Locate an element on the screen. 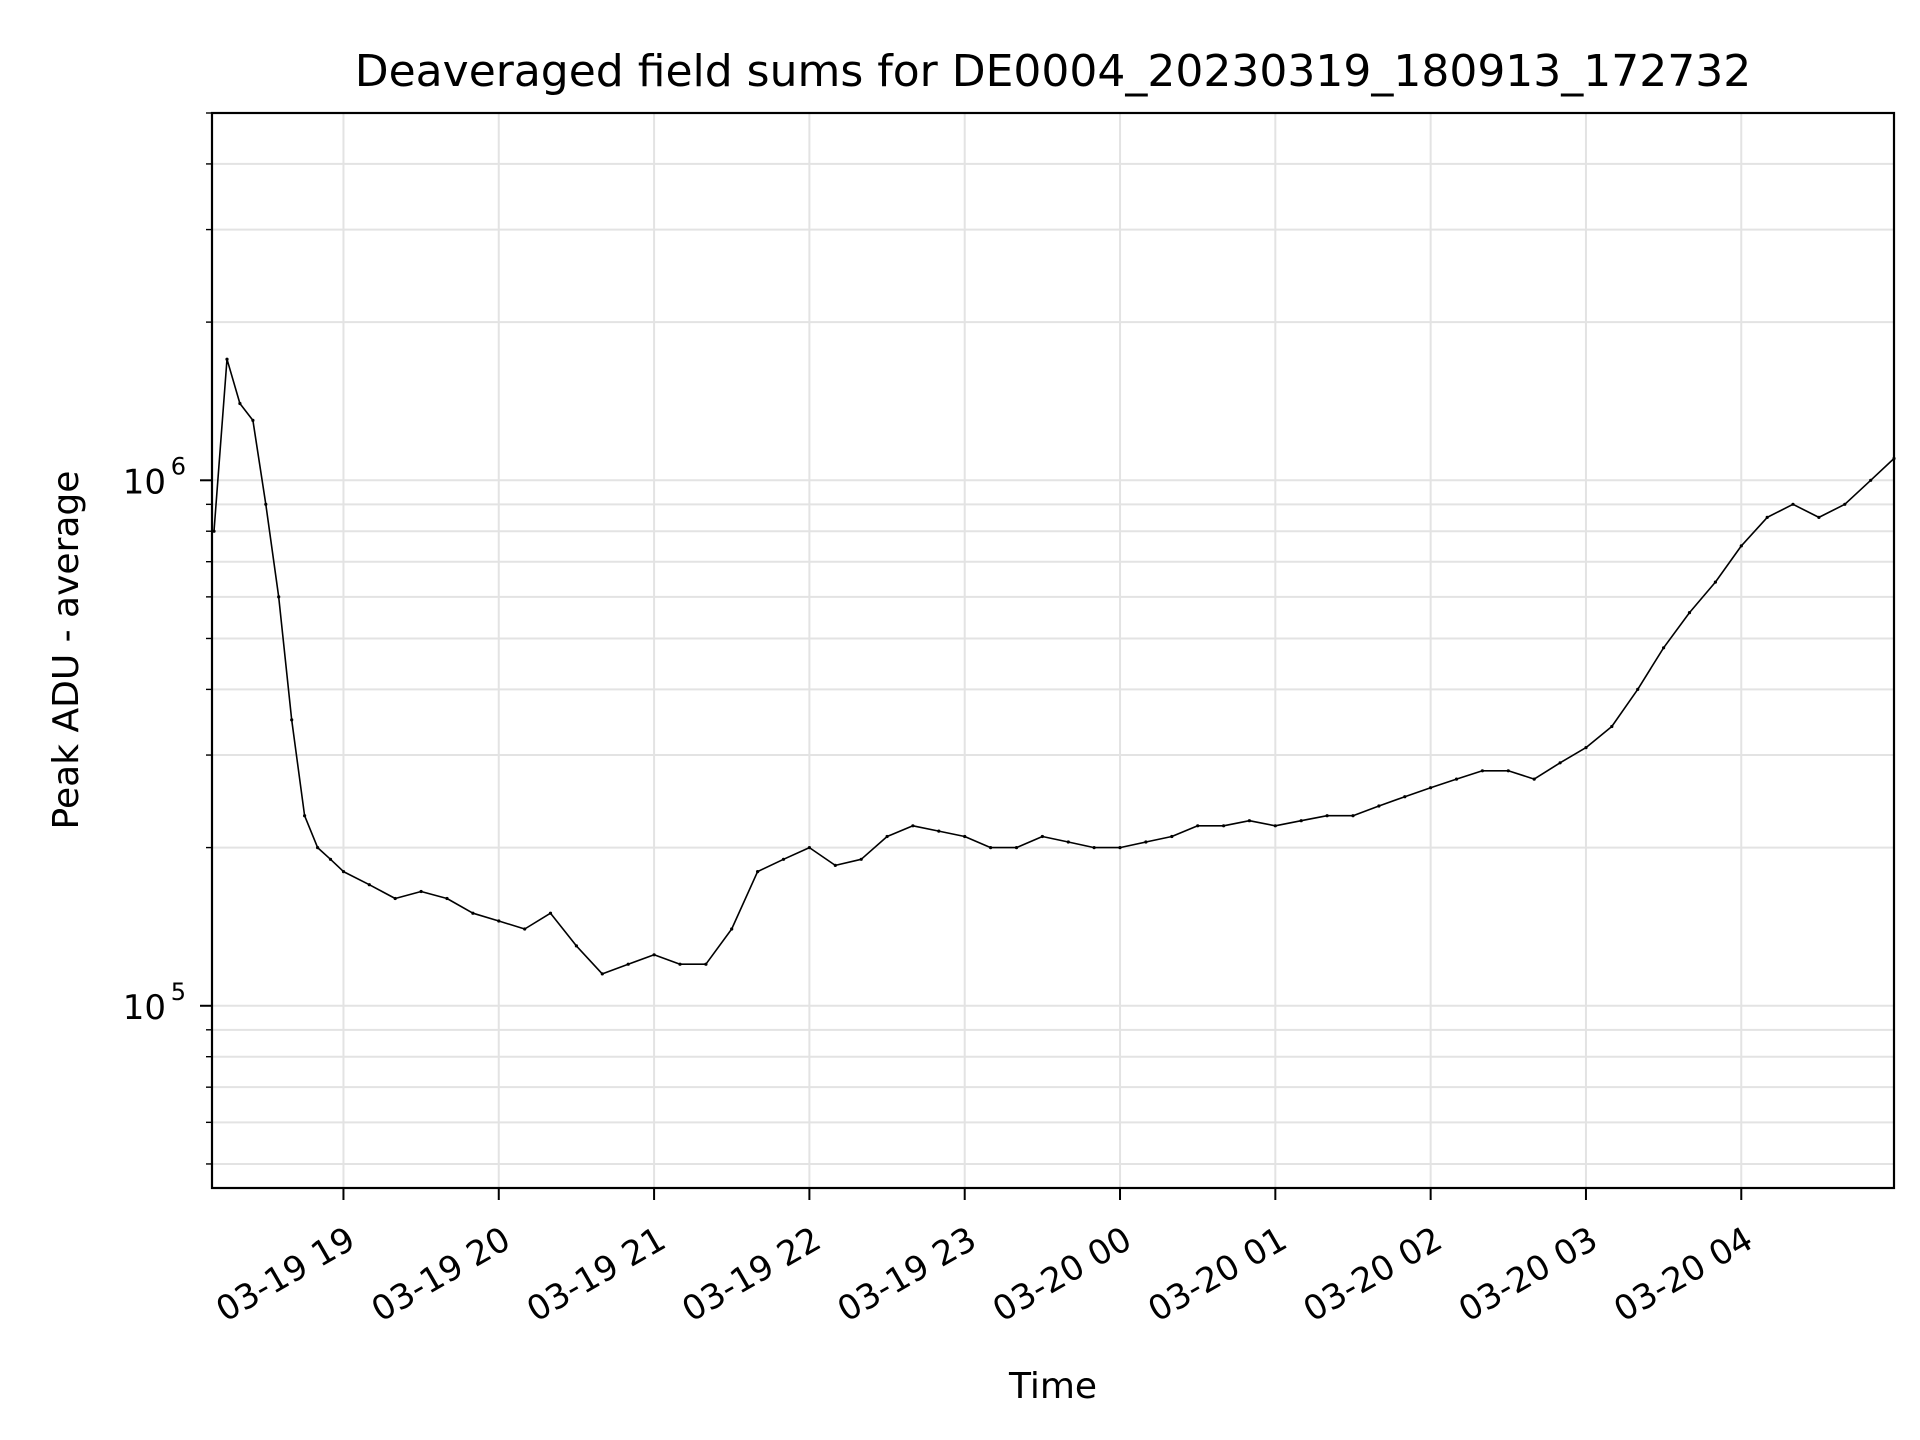 Image resolution: width=1920 pixels, height=1440 pixels. y-tick-exponent: 6 is located at coordinates (178, 466).